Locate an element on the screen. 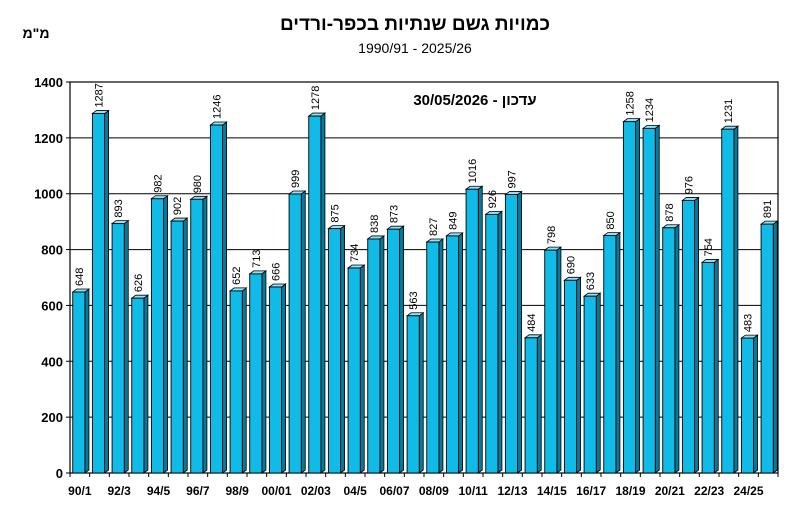  x-tick-label: 98/9 is located at coordinates (237, 491).